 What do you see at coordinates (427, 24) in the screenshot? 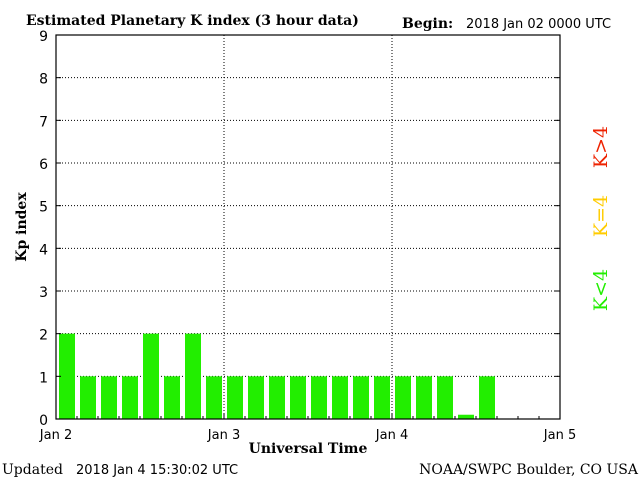
I see `begin-label: Begin:` at bounding box center [427, 24].